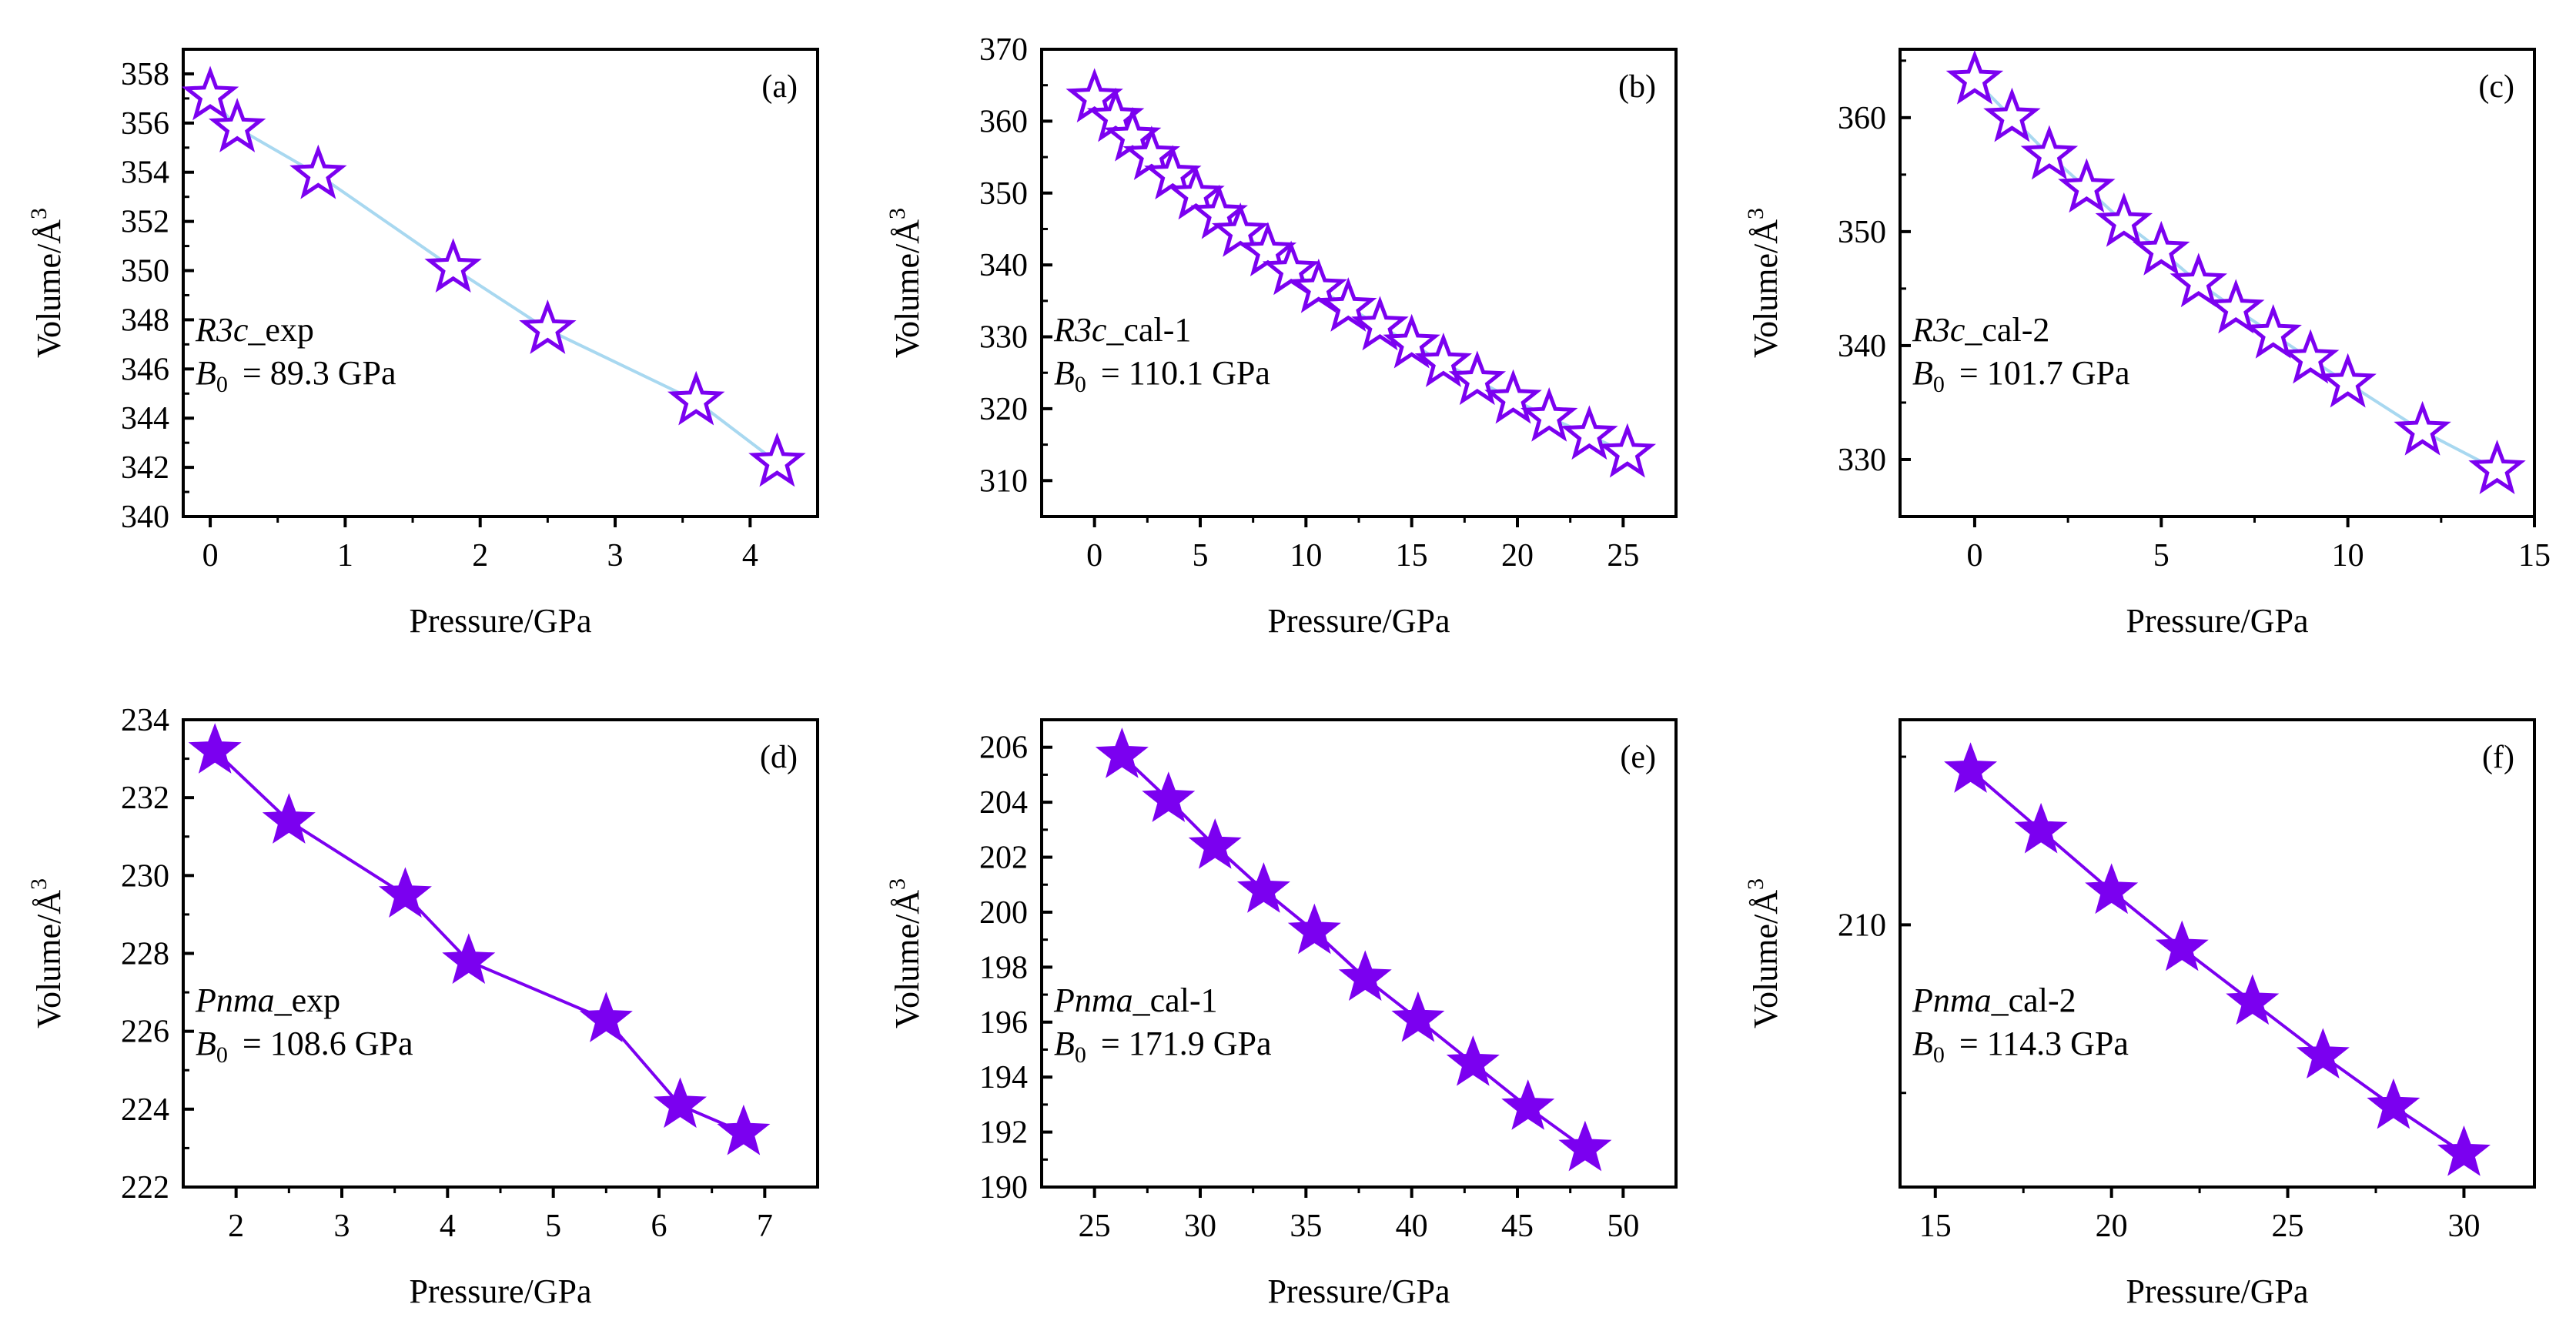 The height and width of the screenshot is (1341, 2576). Describe the element at coordinates (2217, 1291) in the screenshot. I see `x-axis-title-f: Pressure/GPa` at that location.